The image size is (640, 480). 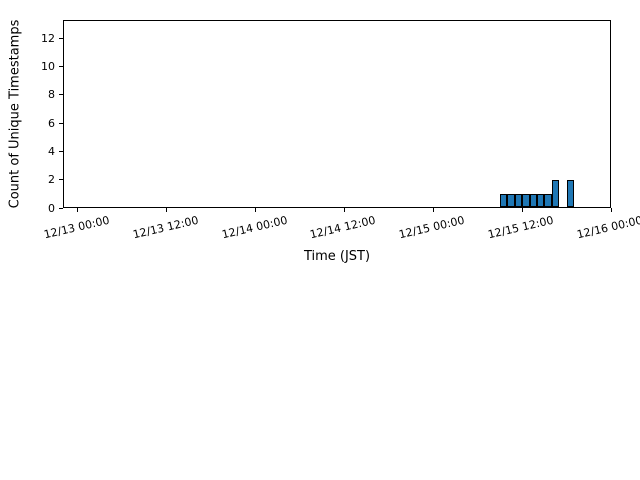 I want to click on x-tick-label: 12/15 00:00, so click(x=431, y=227).